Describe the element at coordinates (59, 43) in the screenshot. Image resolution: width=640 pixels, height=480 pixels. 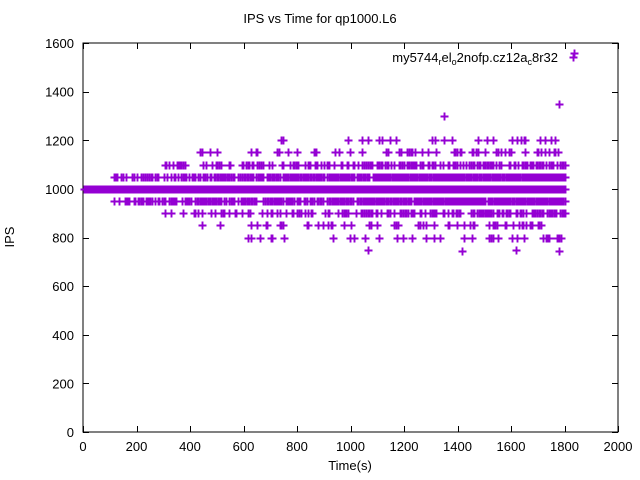
I see `y-tick-label: 1600` at that location.